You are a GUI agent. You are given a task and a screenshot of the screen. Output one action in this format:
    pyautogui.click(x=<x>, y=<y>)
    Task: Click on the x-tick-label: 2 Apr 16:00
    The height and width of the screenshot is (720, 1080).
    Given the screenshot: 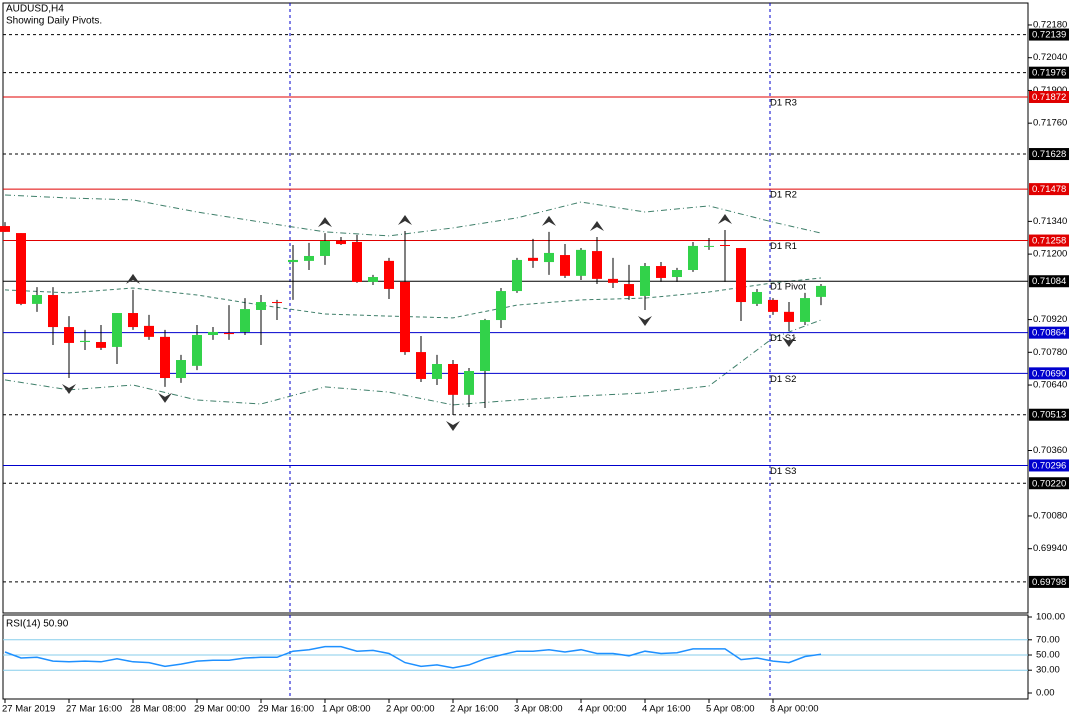 What is the action you would take?
    pyautogui.click(x=474, y=709)
    